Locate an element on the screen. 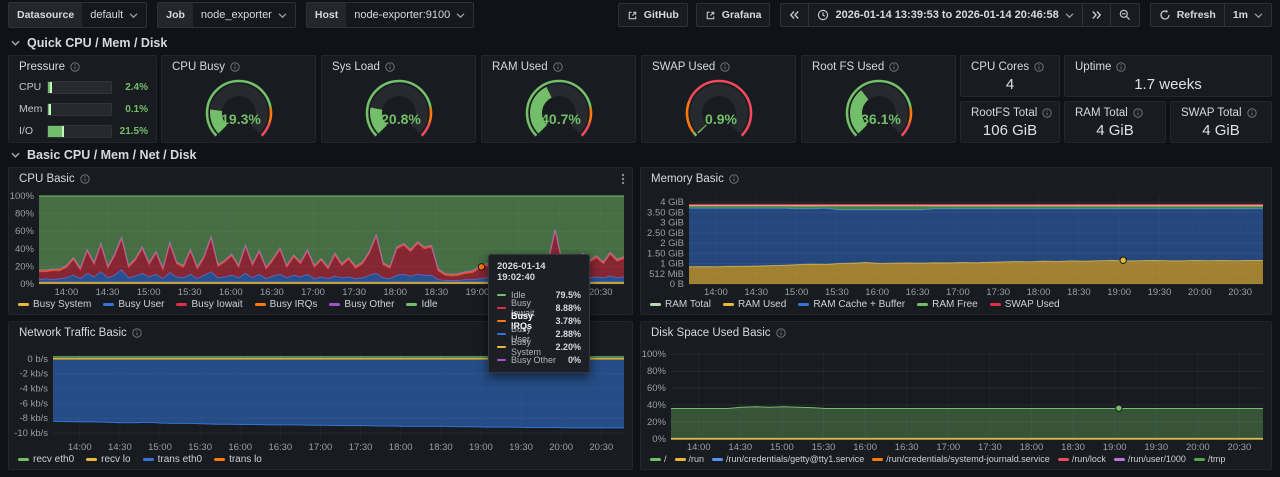 This screenshot has height=477, width=1280. svg-text: 0.9% is located at coordinates (721, 119).